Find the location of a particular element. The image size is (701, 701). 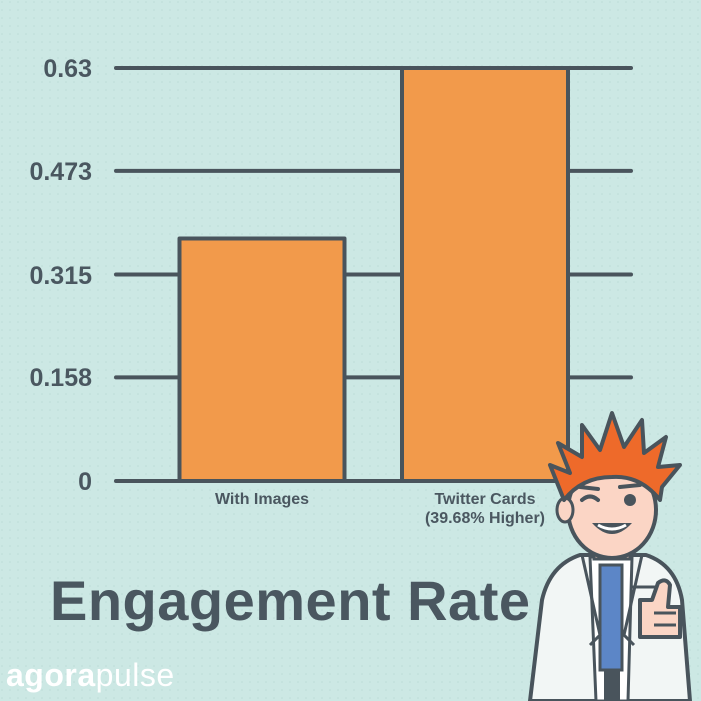

x-tick-label: With Images is located at coordinates (262, 499).